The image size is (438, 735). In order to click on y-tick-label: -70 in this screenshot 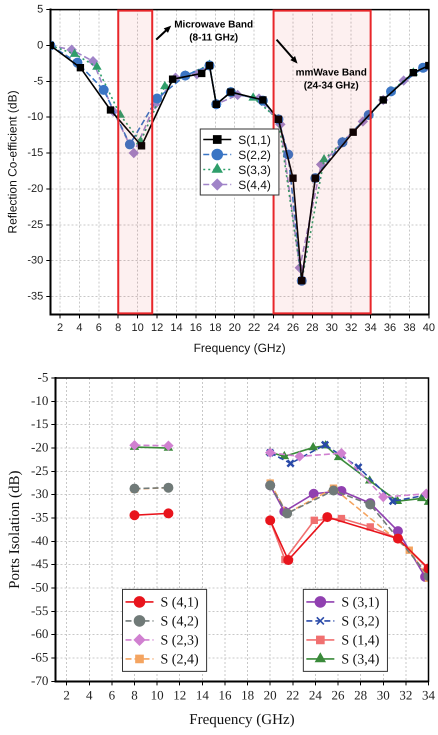, I will do `click(39, 680)`.